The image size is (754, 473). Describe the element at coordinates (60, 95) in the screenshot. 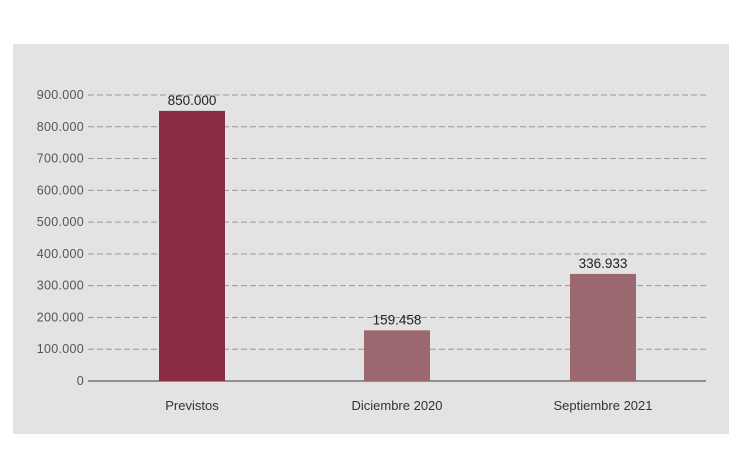

I see `y-tick-label: 900.000` at that location.